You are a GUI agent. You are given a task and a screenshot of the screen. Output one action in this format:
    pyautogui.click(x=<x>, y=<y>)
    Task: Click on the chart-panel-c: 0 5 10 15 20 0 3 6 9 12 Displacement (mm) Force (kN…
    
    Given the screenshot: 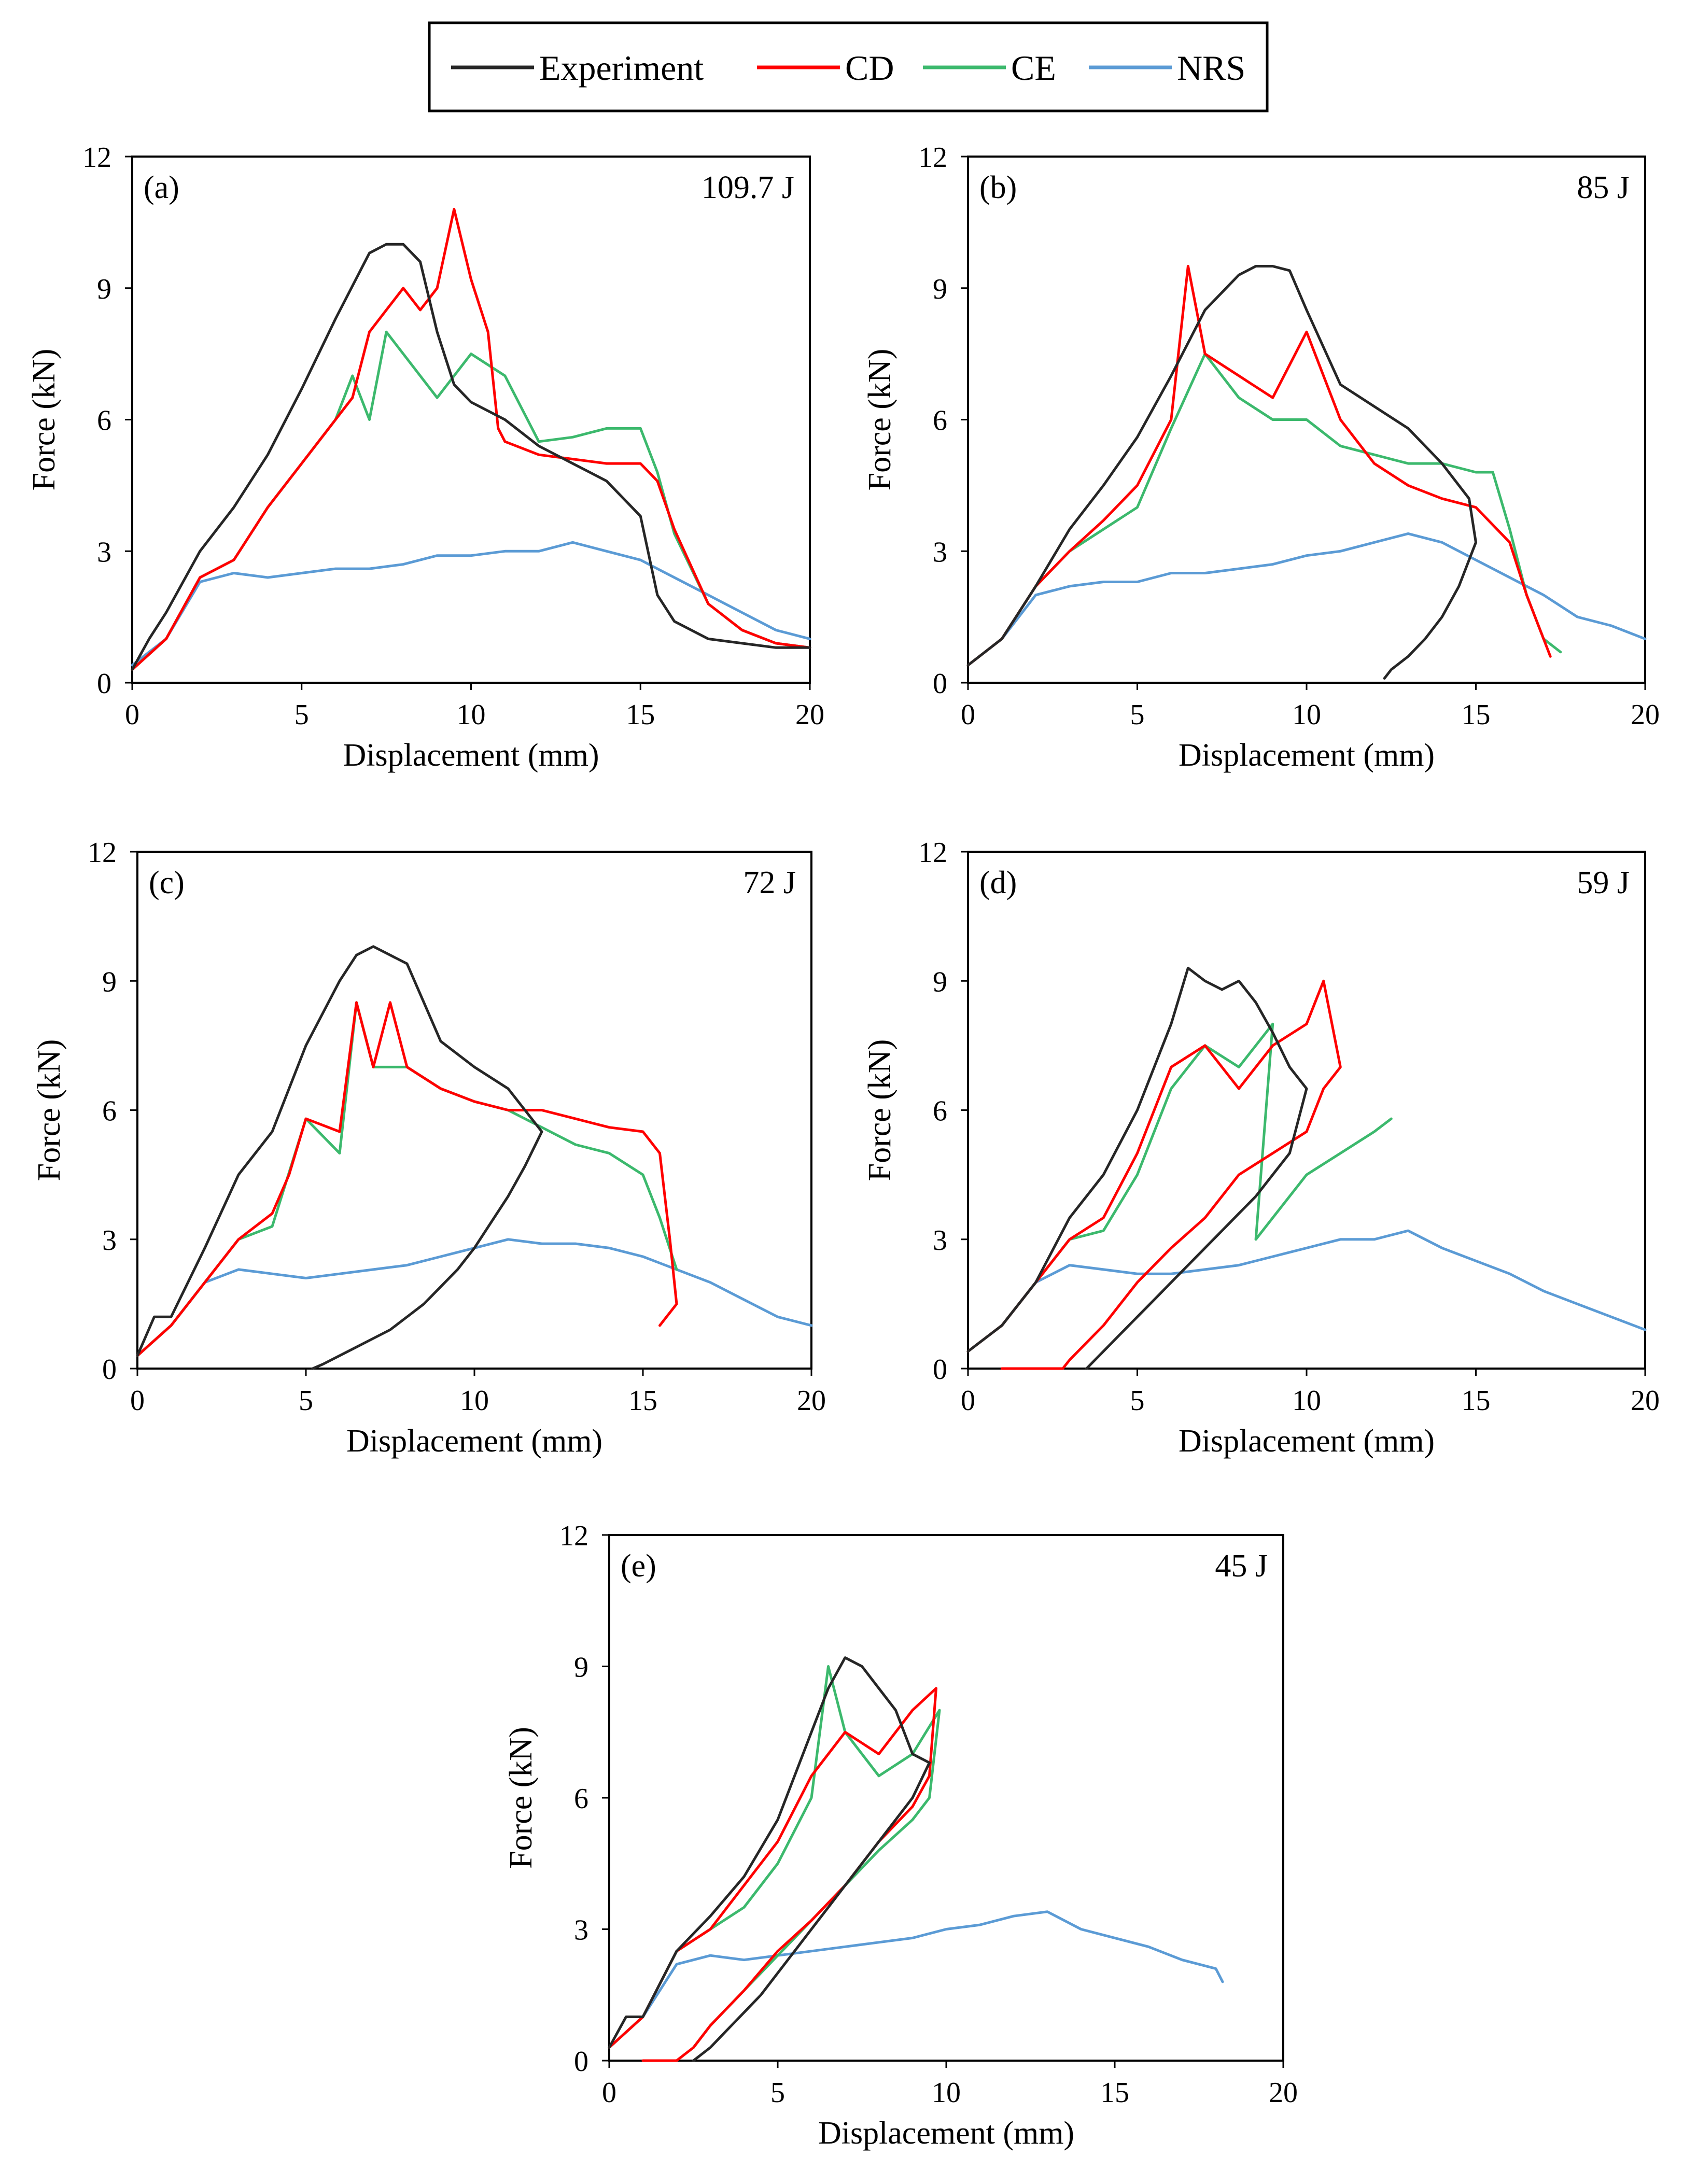 What is the action you would take?
    pyautogui.click(x=429, y=1148)
    